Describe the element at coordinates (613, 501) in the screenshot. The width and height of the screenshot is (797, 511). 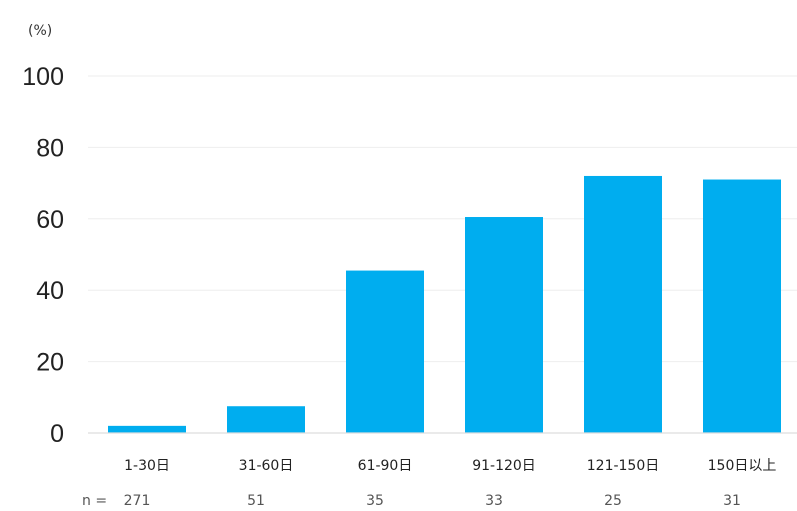
I see `sample-size-value: 25` at that location.